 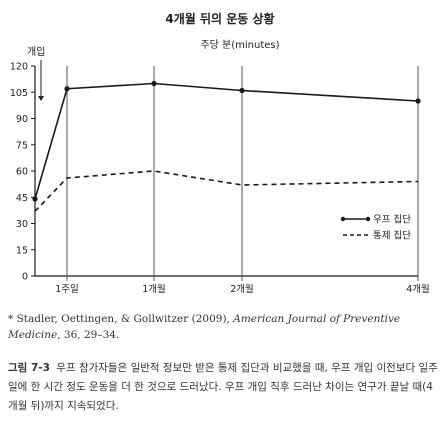 I want to click on y-tick-label: 105, so click(x=19, y=93).